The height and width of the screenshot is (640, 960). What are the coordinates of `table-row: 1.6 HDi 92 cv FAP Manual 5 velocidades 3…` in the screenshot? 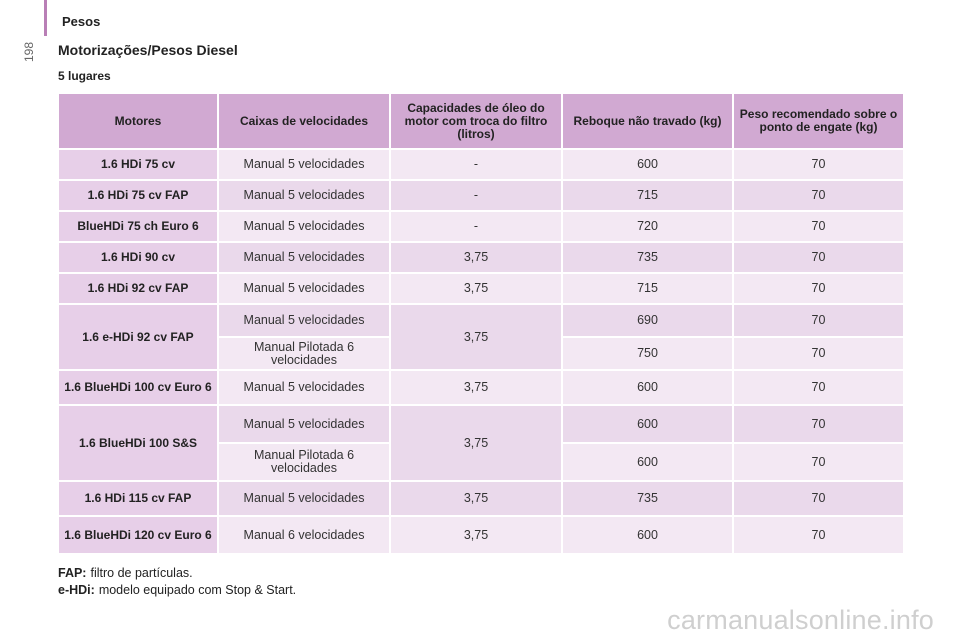 It's located at (481, 288).